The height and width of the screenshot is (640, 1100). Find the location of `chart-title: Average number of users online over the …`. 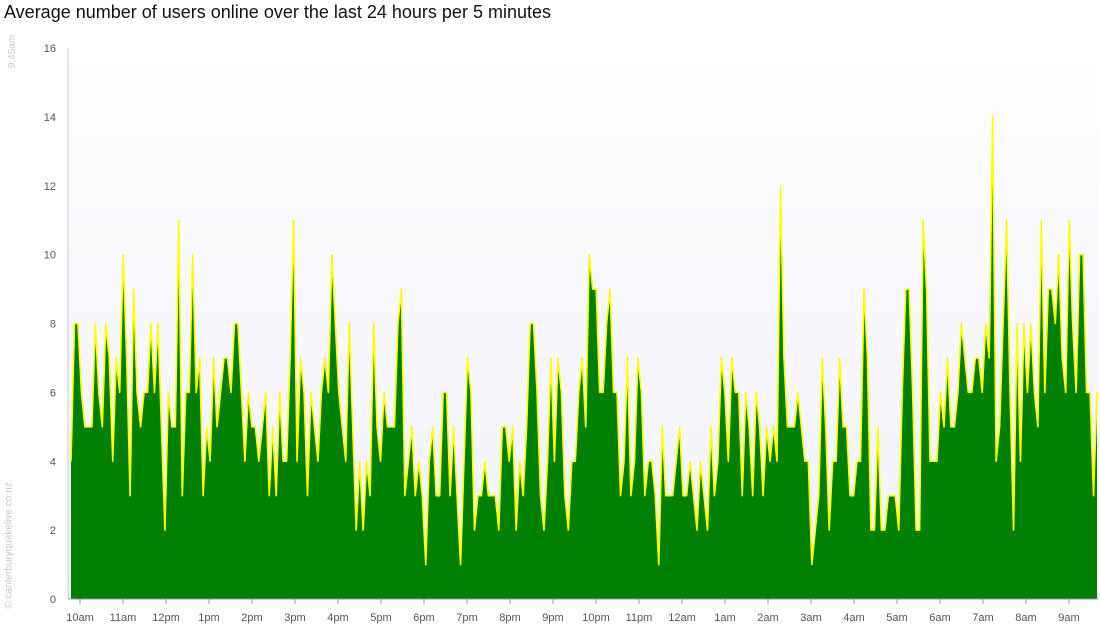

chart-title: Average number of users online over the … is located at coordinates (277, 12).